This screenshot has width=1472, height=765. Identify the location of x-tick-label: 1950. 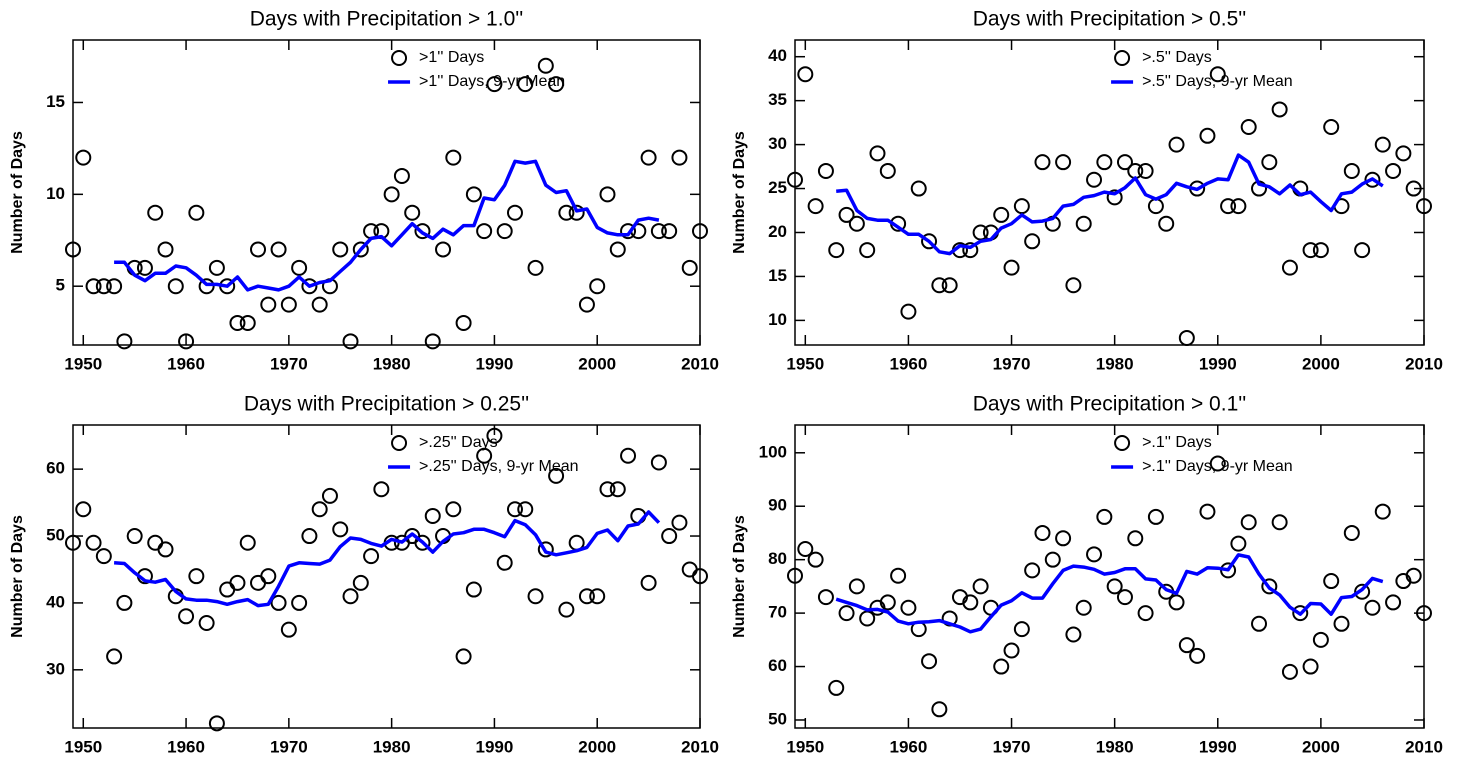
(83, 746).